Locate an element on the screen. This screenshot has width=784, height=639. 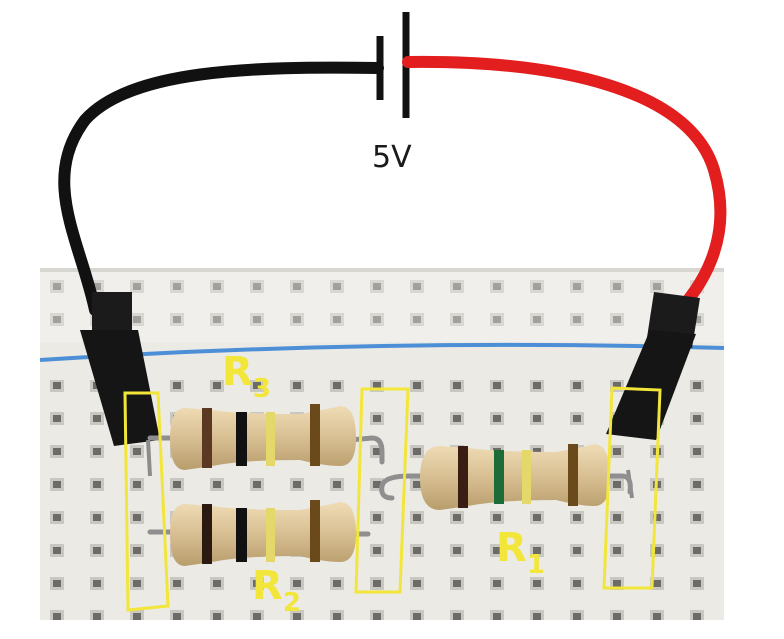
resistor-r3 is located at coordinates (263, 437).